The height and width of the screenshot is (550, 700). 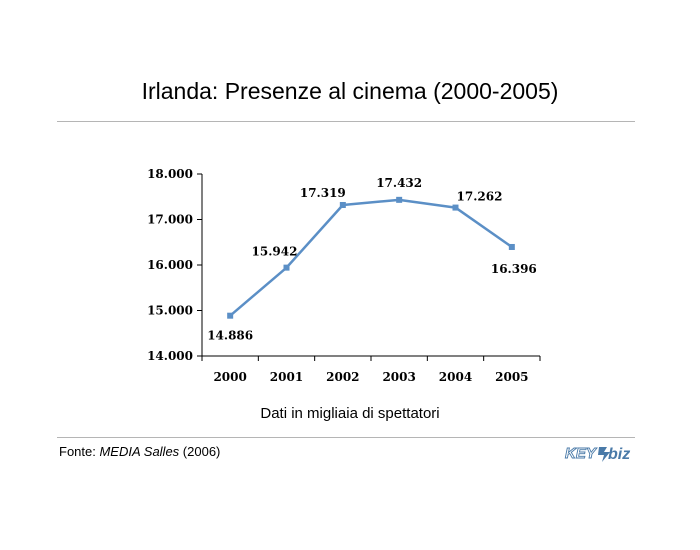 What do you see at coordinates (170, 356) in the screenshot?
I see `y-tick-label: 14.000` at bounding box center [170, 356].